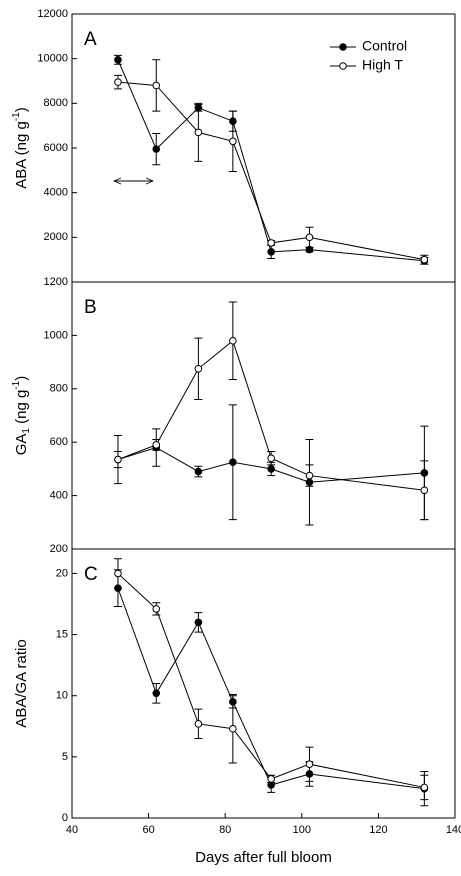 The image size is (461, 876). Describe the element at coordinates (62, 634) in the screenshot. I see `y-tick-label: 15` at that location.